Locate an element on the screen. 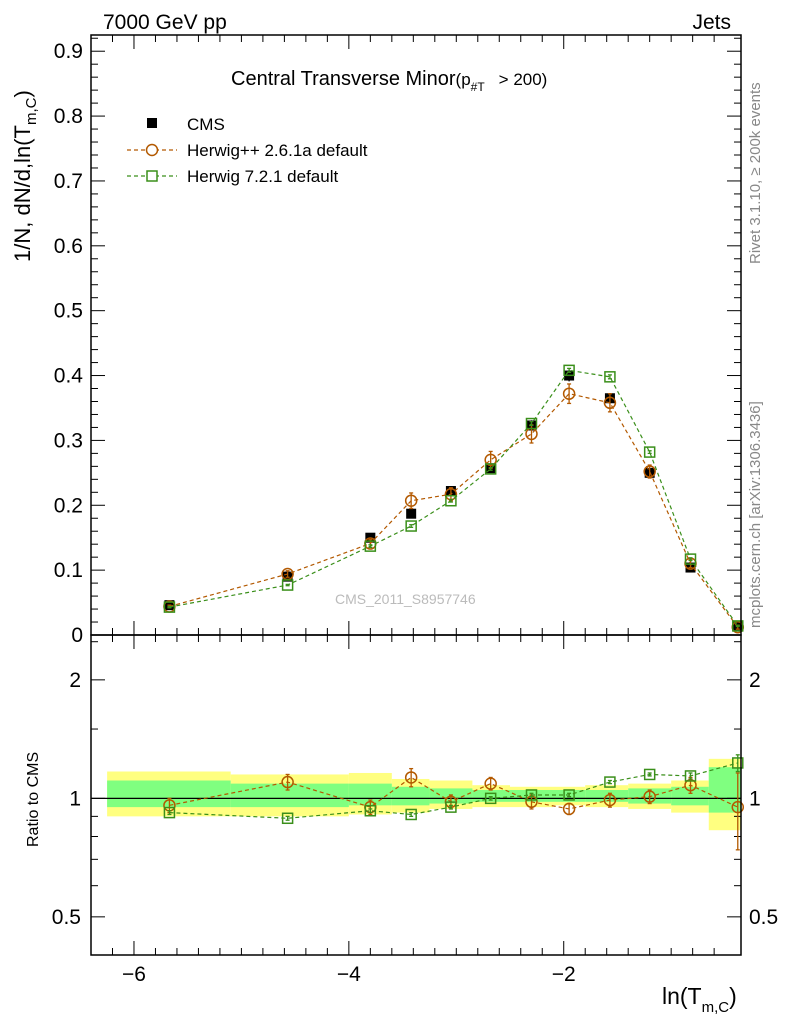 This screenshot has width=786, height=1024. main-y-tick-label: 0.6 is located at coordinates (68, 246).